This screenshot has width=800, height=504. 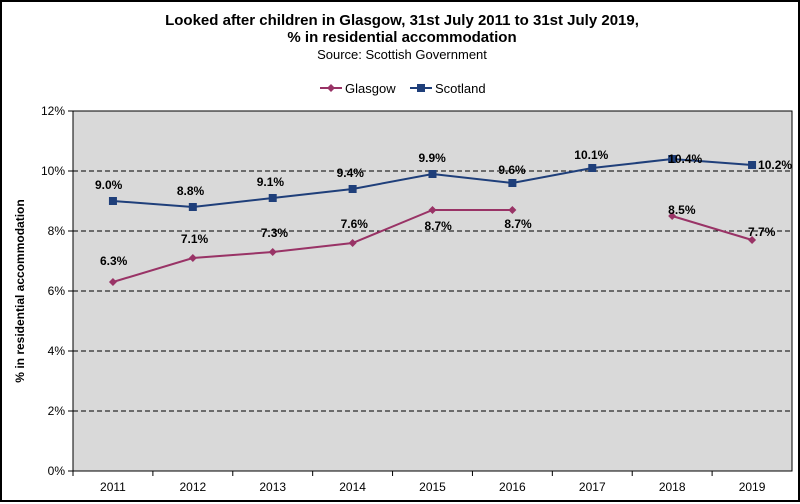 I want to click on data-label: 9.4%, so click(x=351, y=173).